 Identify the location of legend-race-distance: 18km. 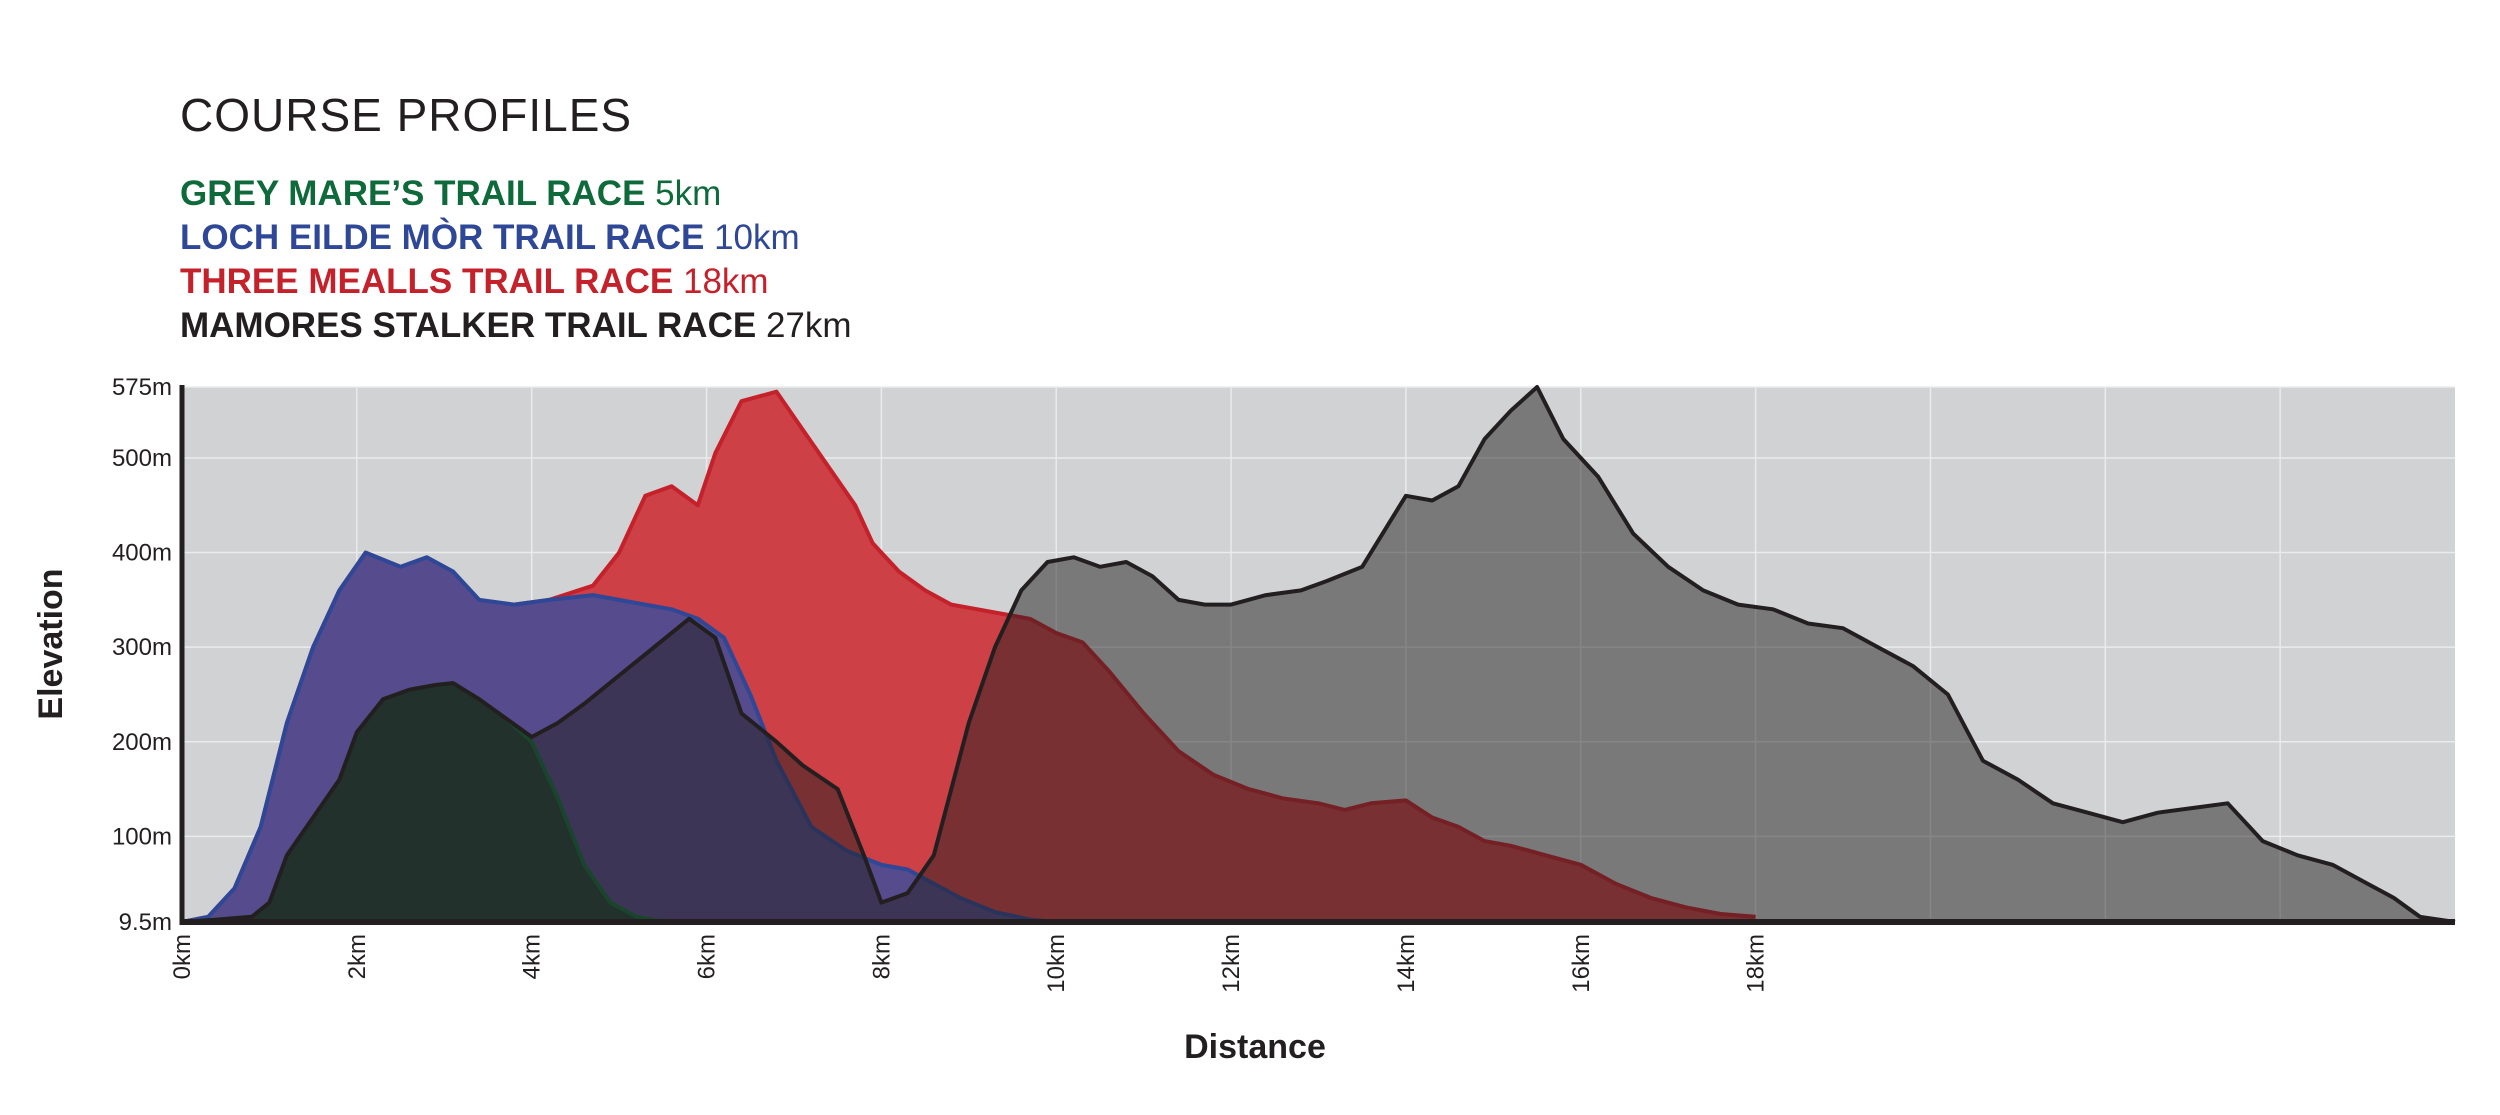
(725, 281).